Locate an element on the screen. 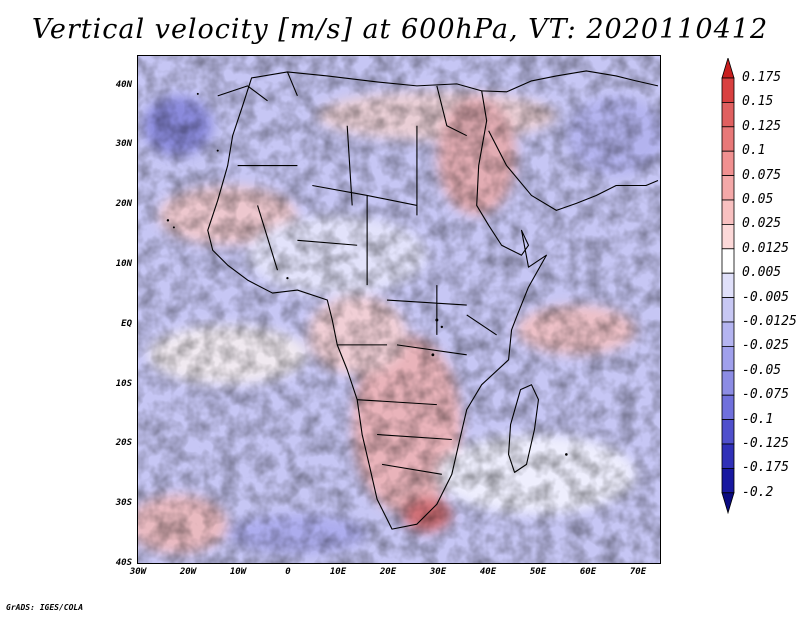  lon-label-20w: 20W is located at coordinates (188, 572).